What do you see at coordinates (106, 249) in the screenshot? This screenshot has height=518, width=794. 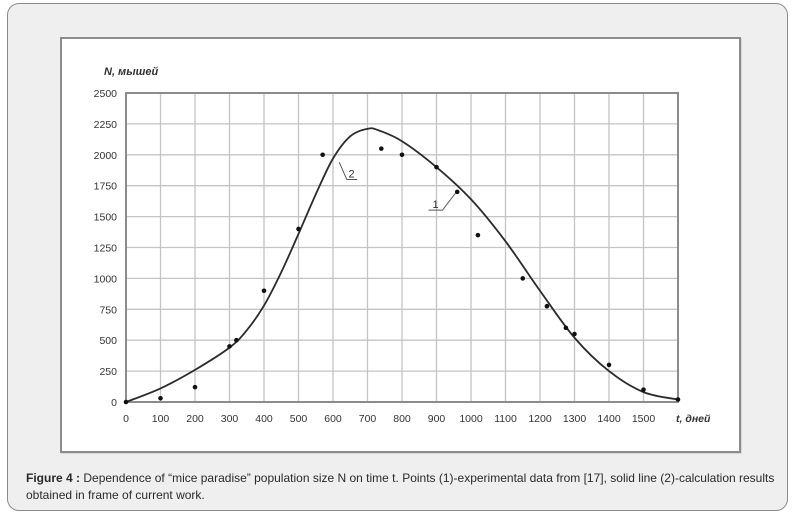 I see `y-tick-label: 1250` at bounding box center [106, 249].